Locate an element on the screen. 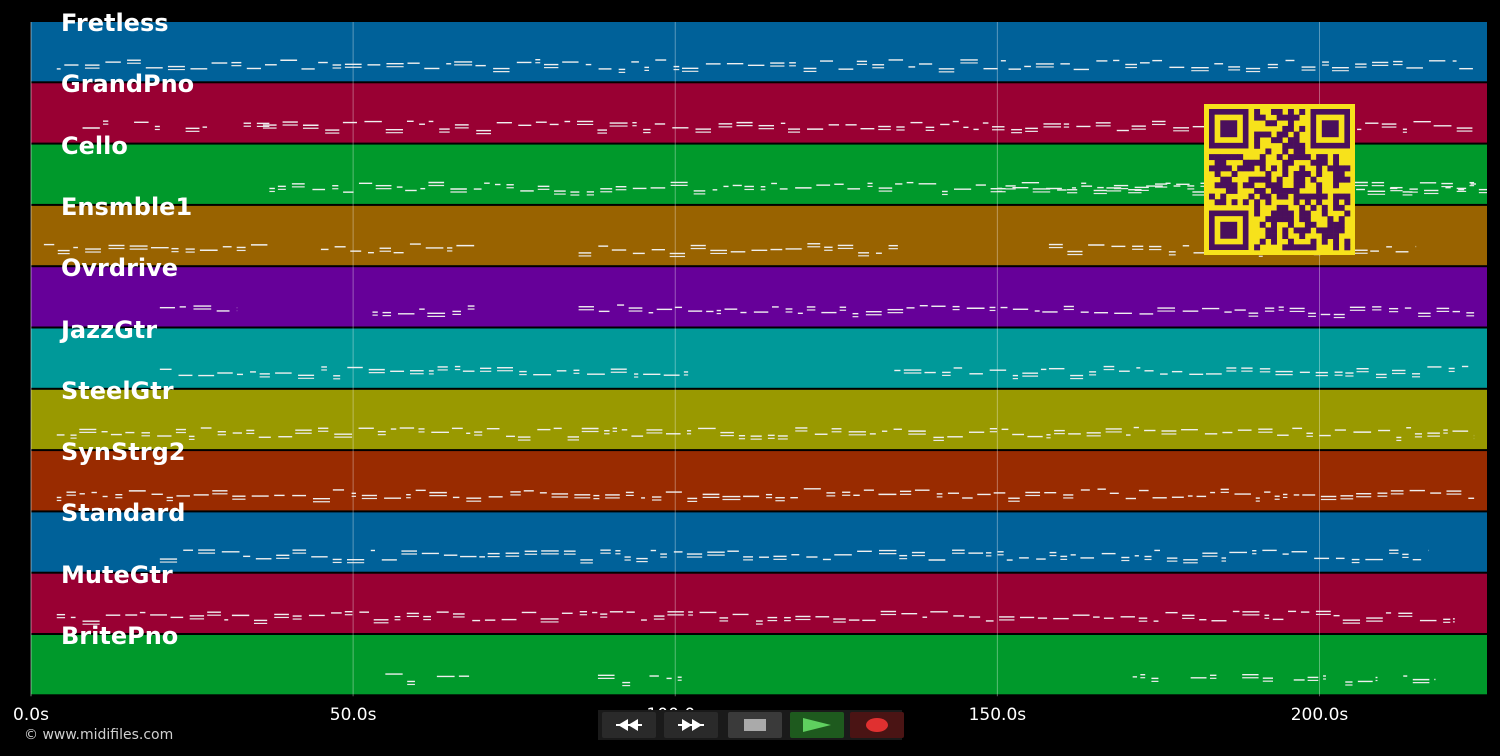  record-button is located at coordinates (877, 725).